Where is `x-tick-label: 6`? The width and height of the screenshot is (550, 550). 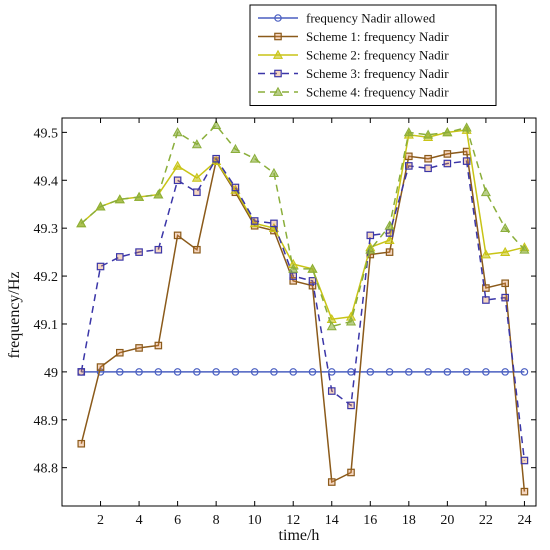 x-tick-label: 6 is located at coordinates (177, 520).